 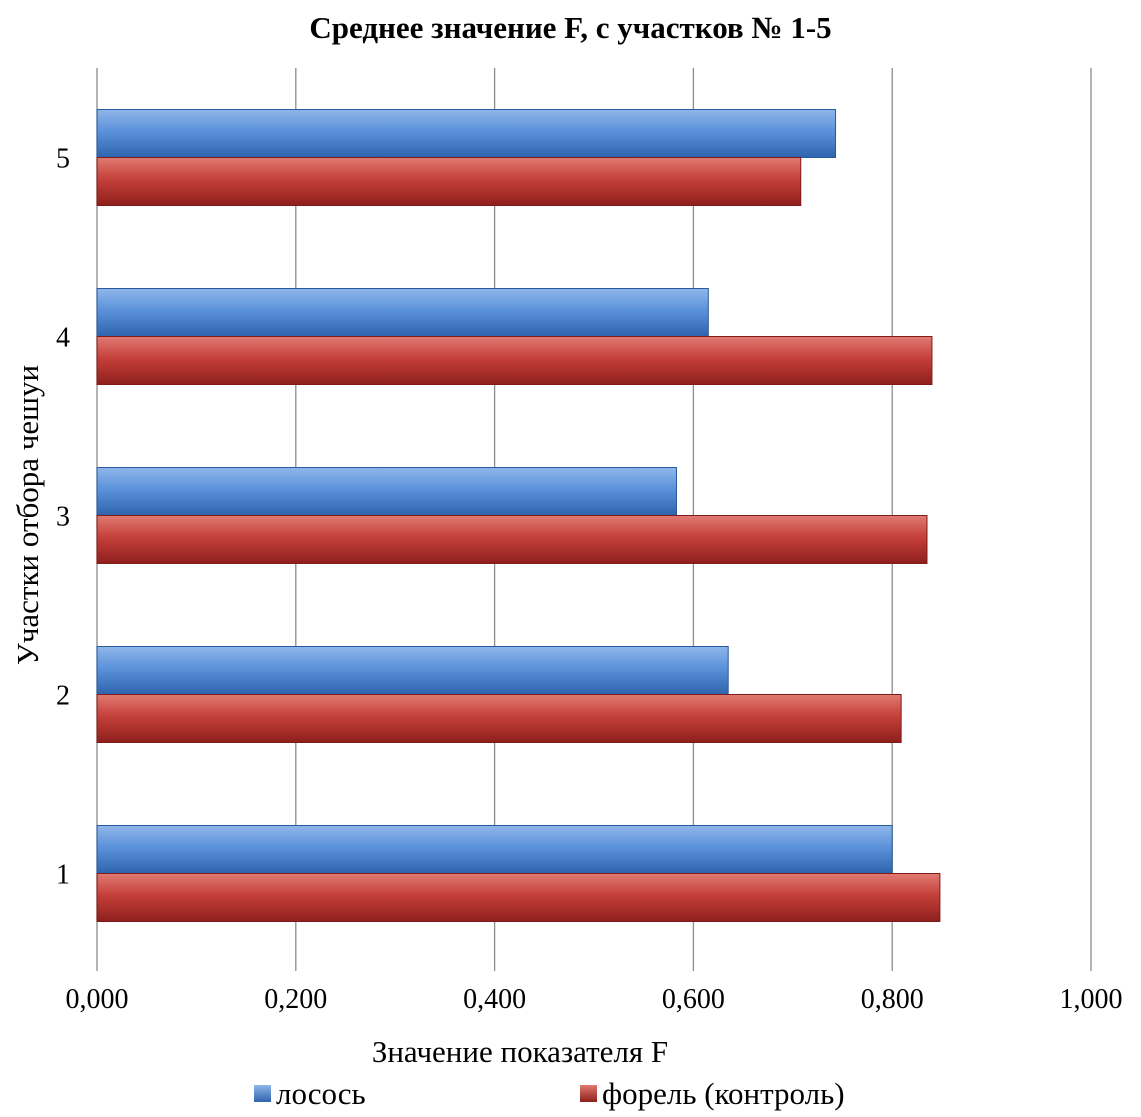 I want to click on legend-item-salmon: лосось, so click(x=310, y=1094).